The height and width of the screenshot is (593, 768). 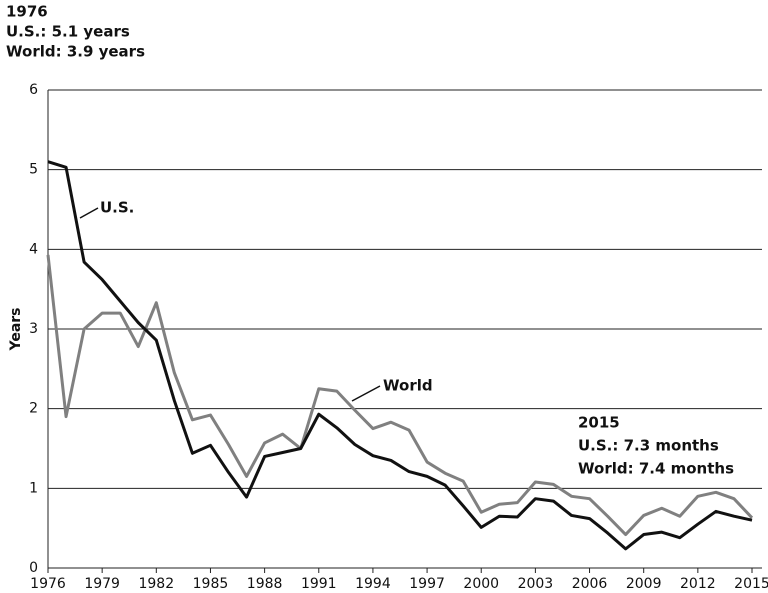 What do you see at coordinates (536, 584) in the screenshot?
I see `x-tick-label: 2003` at bounding box center [536, 584].